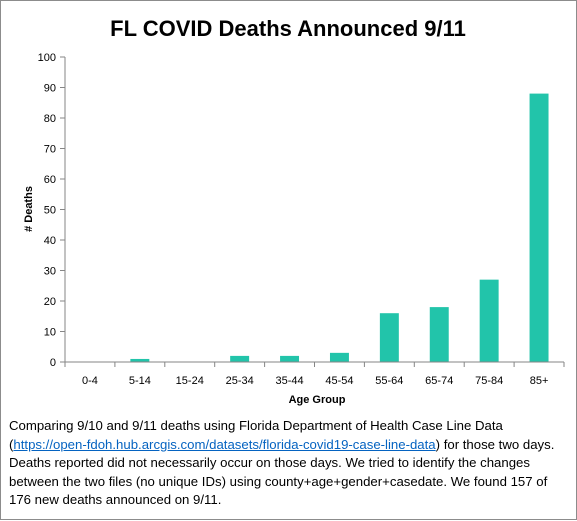 The image size is (577, 521). I want to click on y-tick-label: 100, so click(47, 58).